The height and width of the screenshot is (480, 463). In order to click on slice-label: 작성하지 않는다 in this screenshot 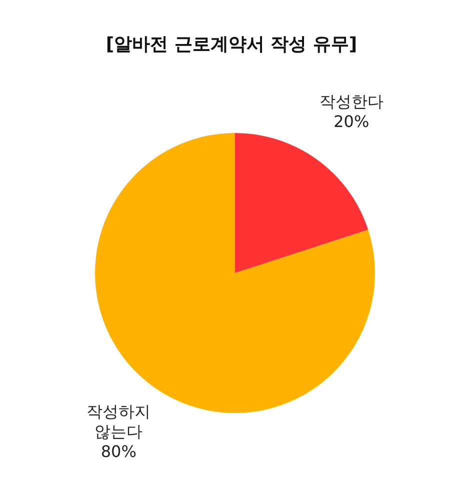, I will do `click(118, 422)`.